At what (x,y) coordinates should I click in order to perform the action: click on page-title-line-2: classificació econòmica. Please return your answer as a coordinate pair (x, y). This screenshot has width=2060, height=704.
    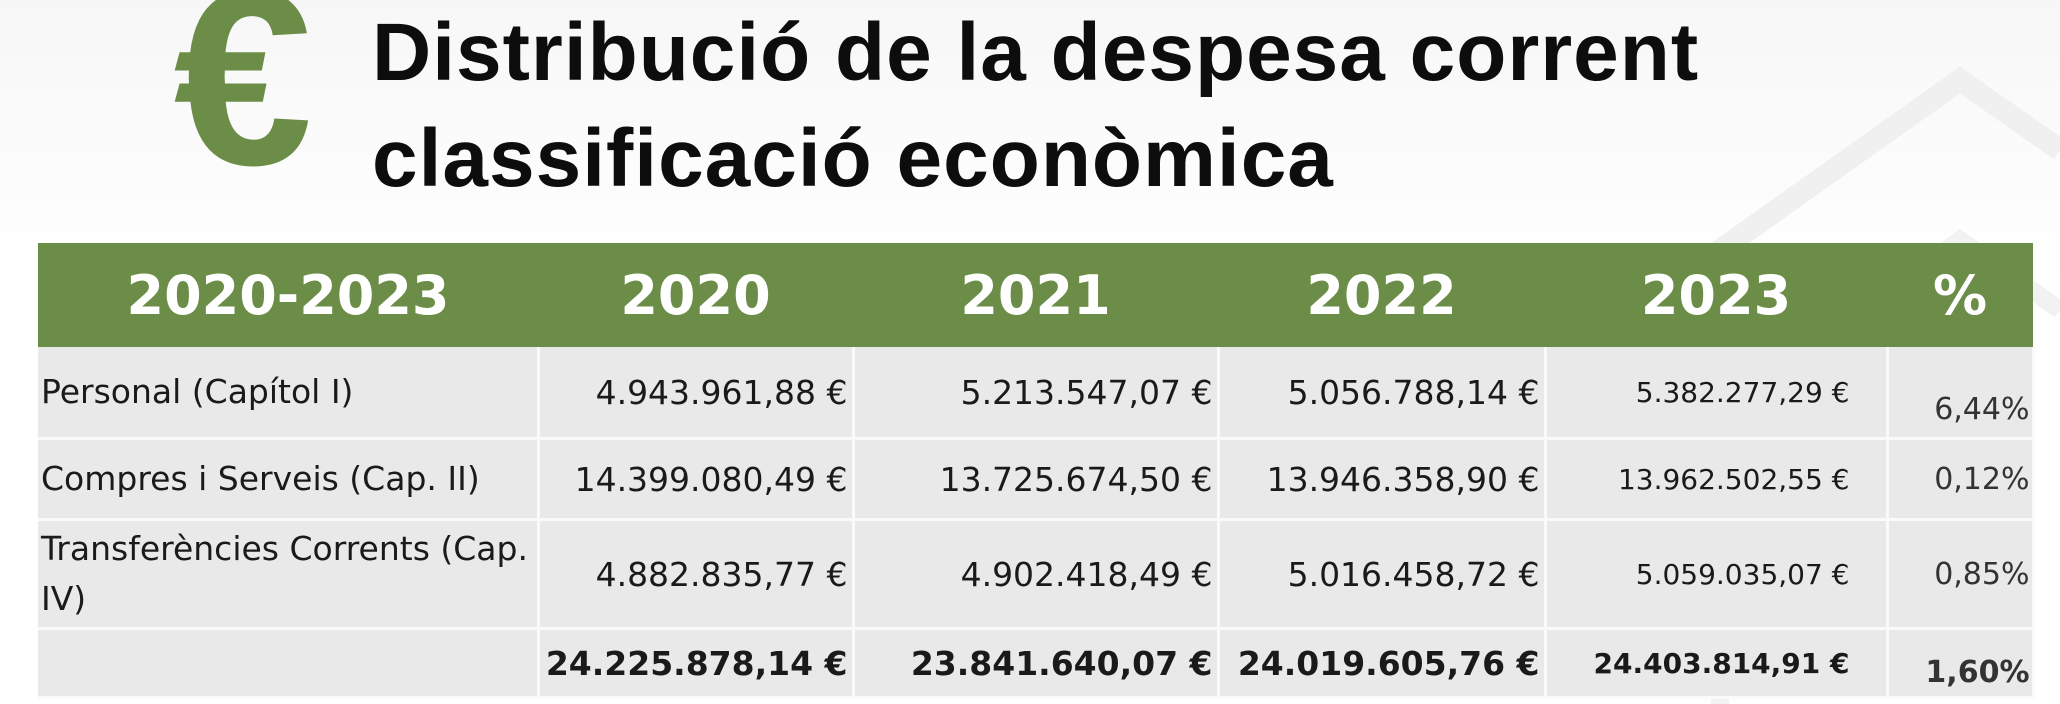
    Looking at the image, I should click on (853, 158).